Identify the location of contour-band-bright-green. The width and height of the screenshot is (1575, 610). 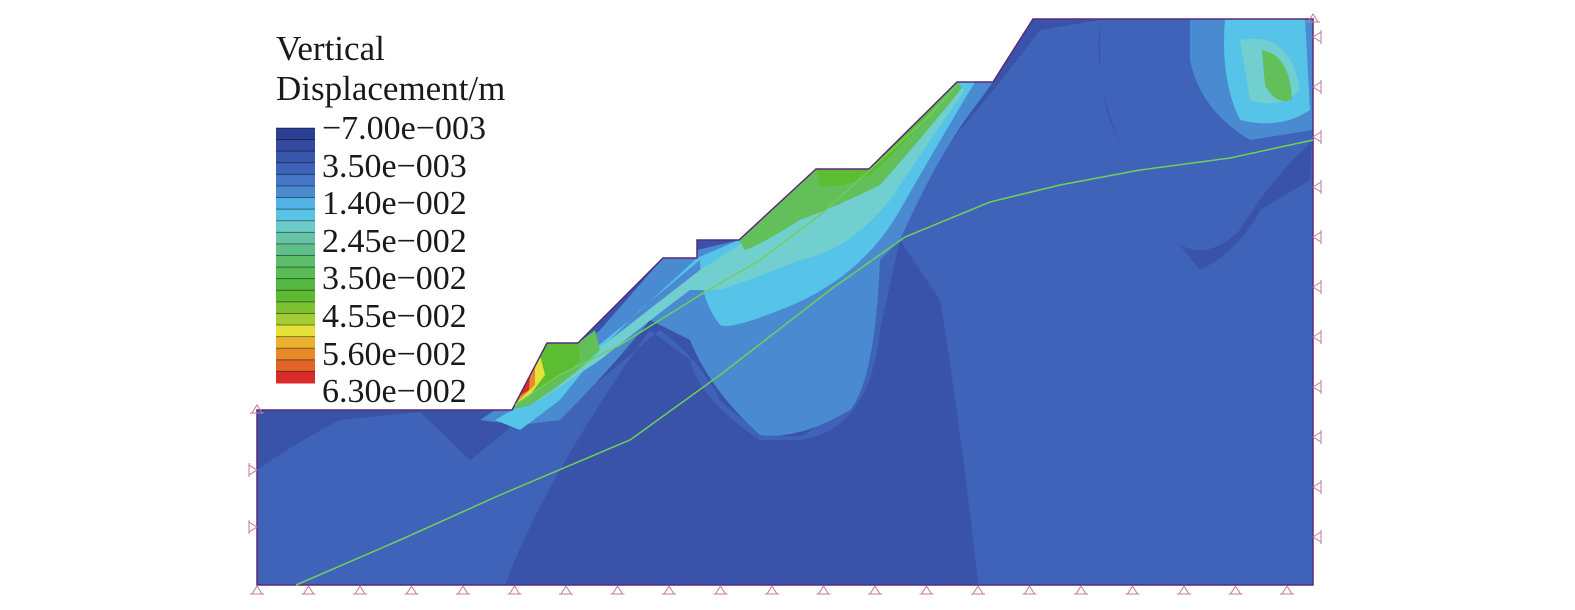
(730, 250).